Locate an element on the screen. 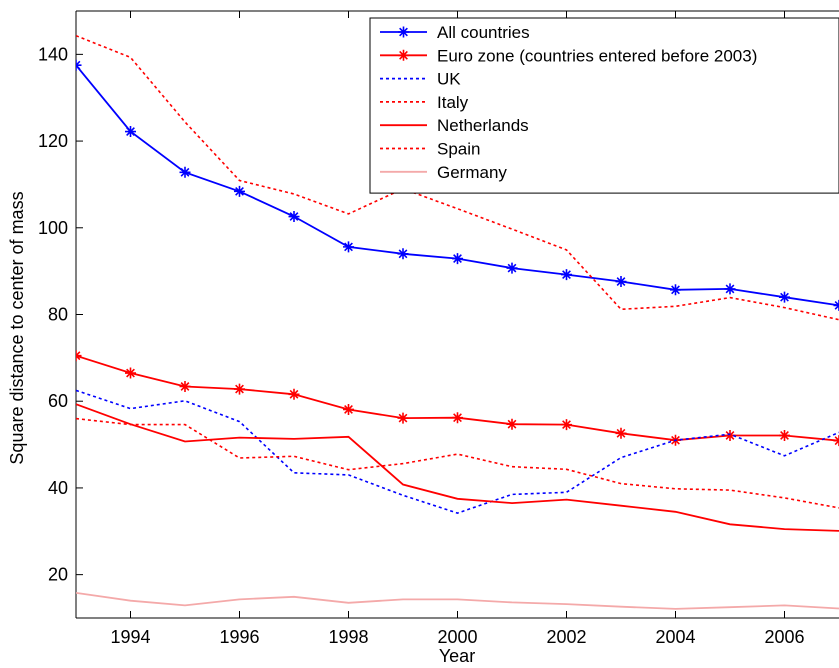 Image resolution: width=839 pixels, height=668 pixels. legend-label: UK is located at coordinates (449, 79).